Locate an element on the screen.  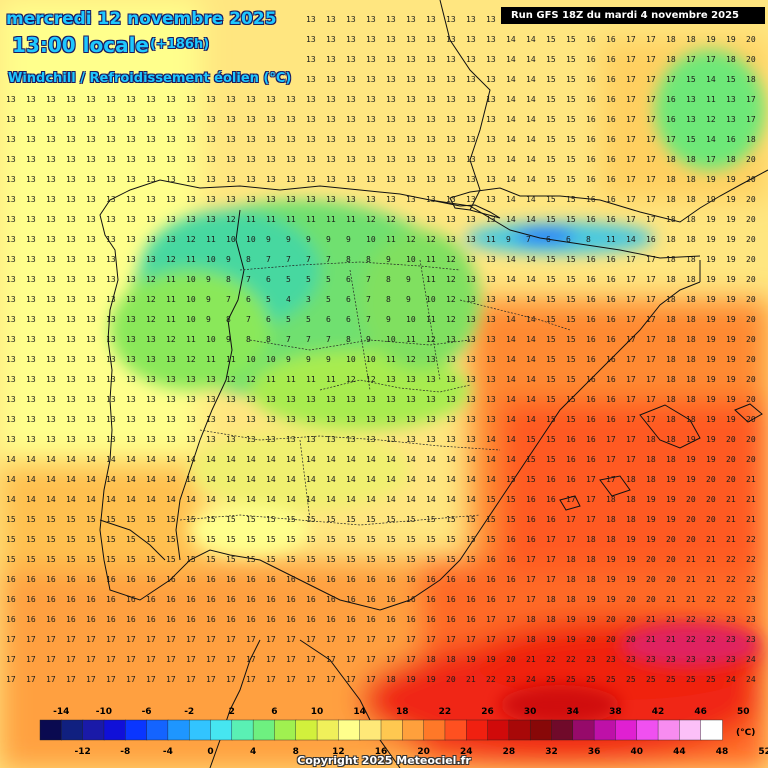
legend-tick-bottom: 28 is located at coordinates (509, 752).